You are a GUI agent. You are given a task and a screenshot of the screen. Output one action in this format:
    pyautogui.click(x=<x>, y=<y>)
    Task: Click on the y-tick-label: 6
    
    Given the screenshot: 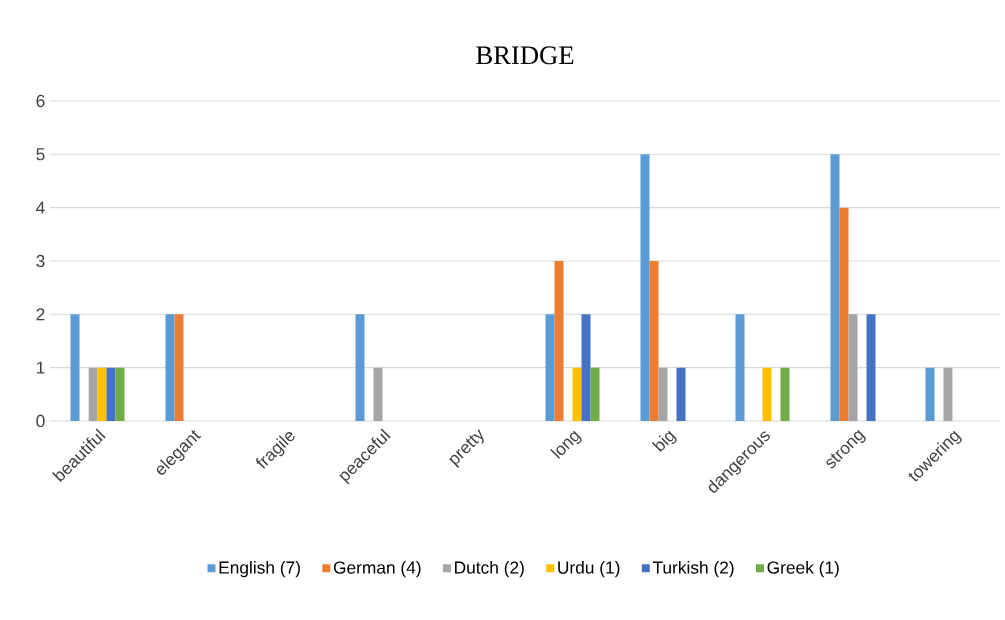 What is the action you would take?
    pyautogui.click(x=40, y=101)
    